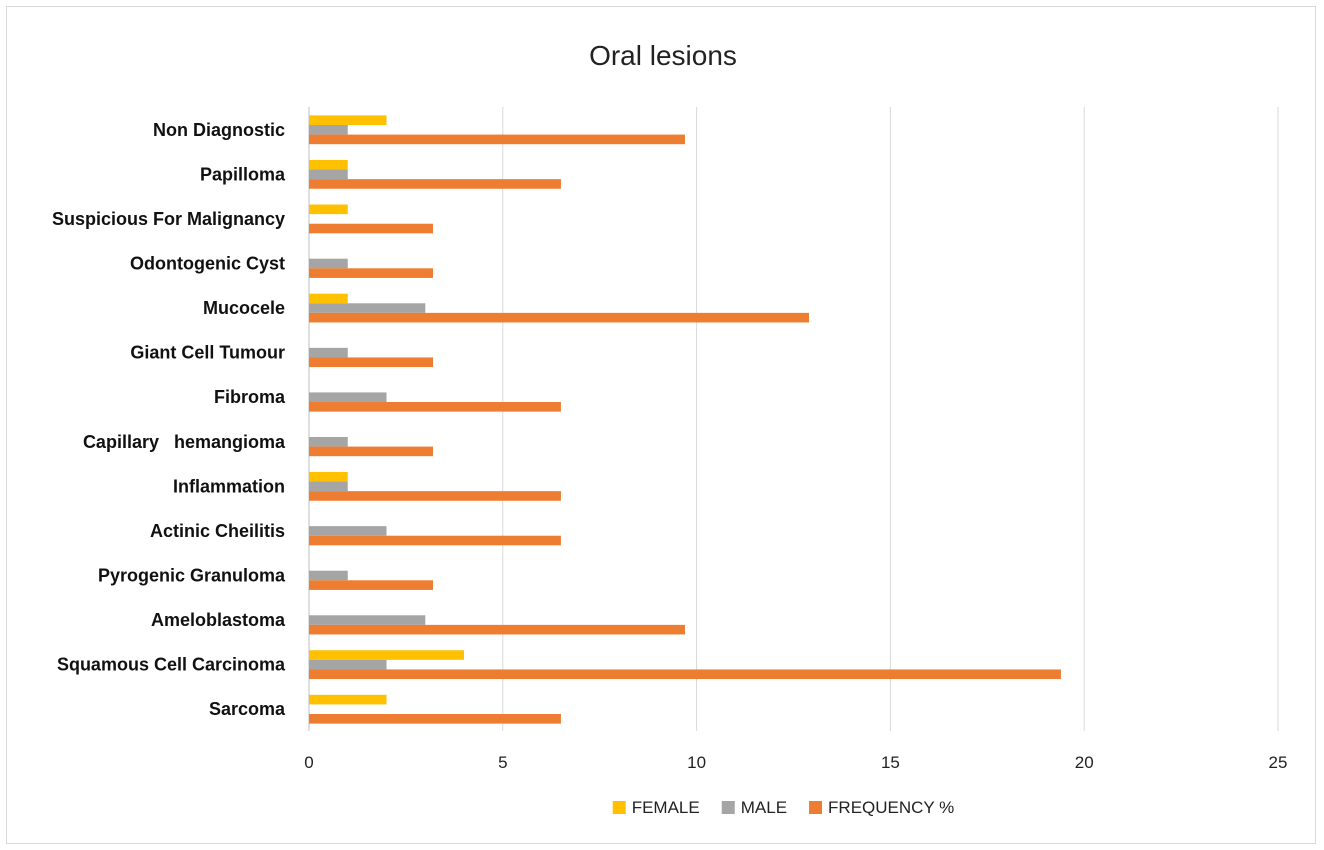 Image resolution: width=1324 pixels, height=850 pixels. What do you see at coordinates (1278, 762) in the screenshot?
I see `x-tick-label: 25` at bounding box center [1278, 762].